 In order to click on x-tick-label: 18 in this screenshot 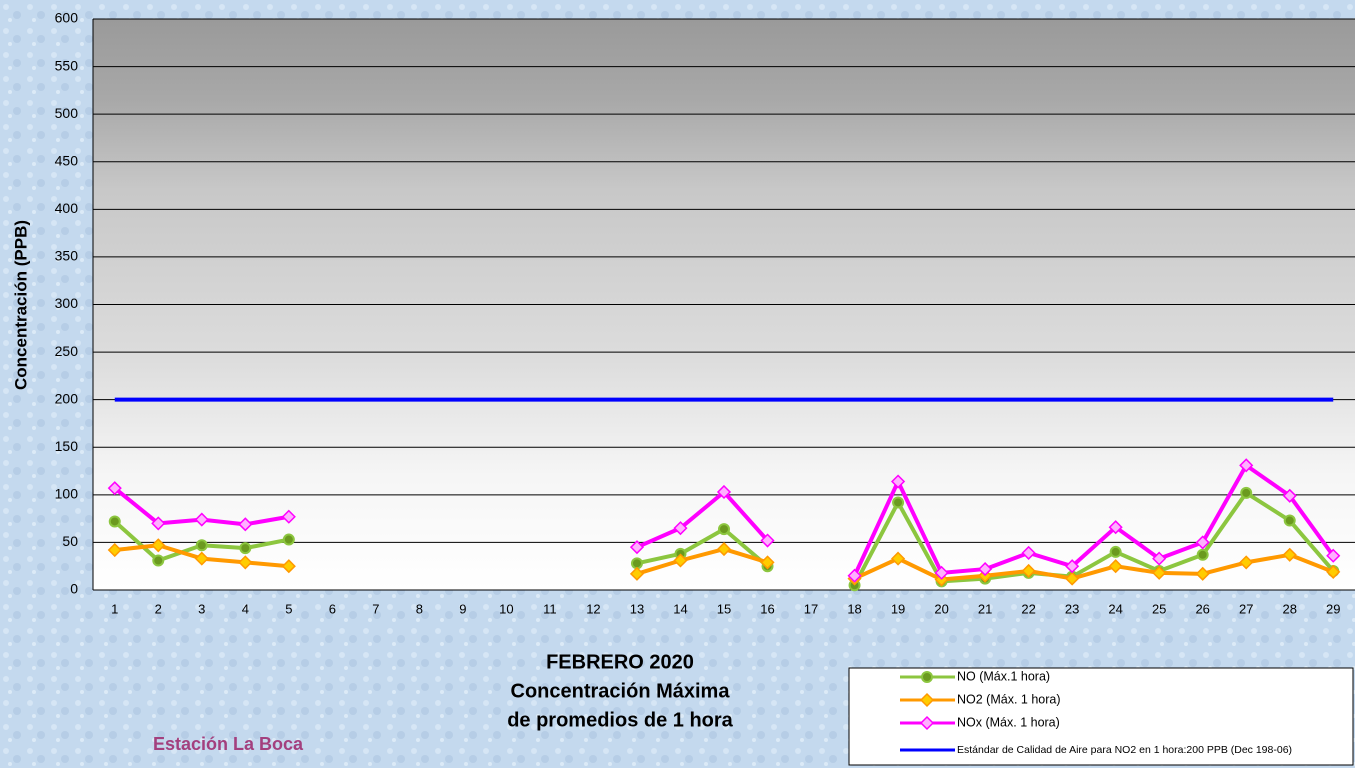, I will do `click(854, 608)`.